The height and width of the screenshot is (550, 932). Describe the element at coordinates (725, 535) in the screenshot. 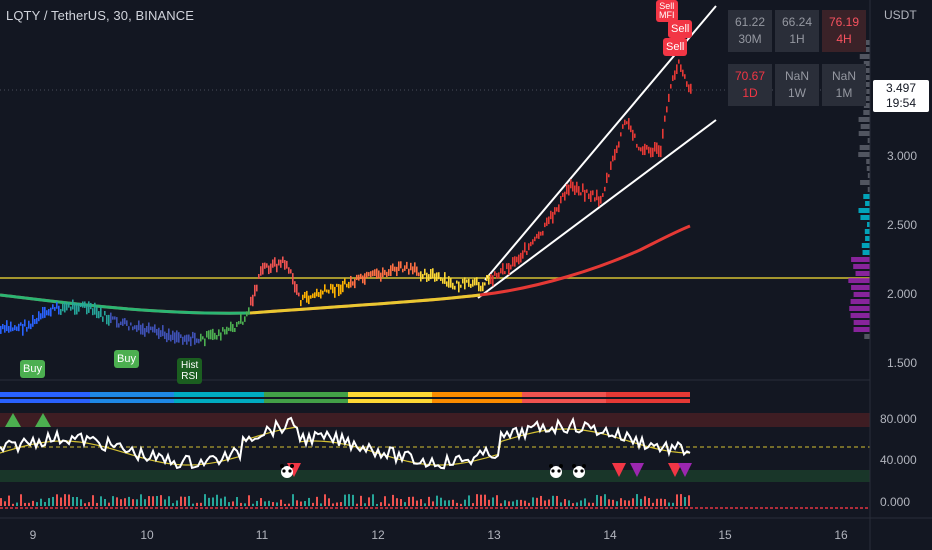

I see `time-axis-label: 15` at that location.